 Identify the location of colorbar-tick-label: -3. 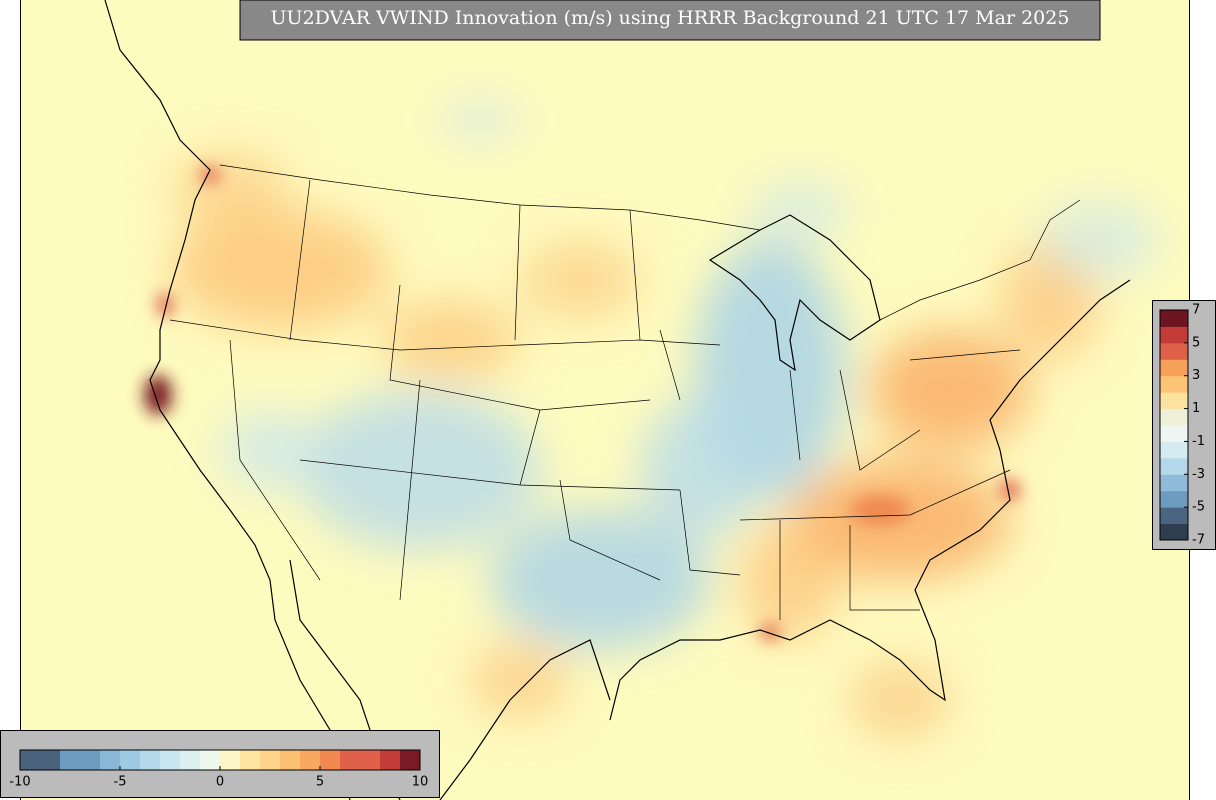
(1198, 474).